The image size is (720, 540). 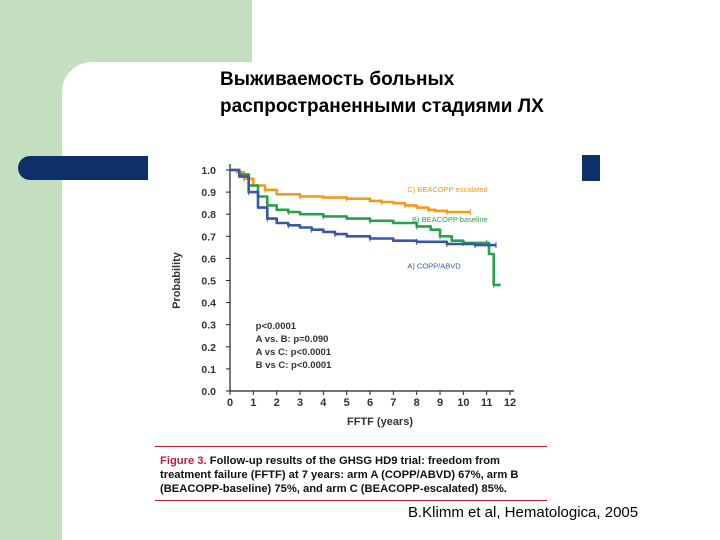 What do you see at coordinates (591, 168) in the screenshot?
I see `decorative-navy-square` at bounding box center [591, 168].